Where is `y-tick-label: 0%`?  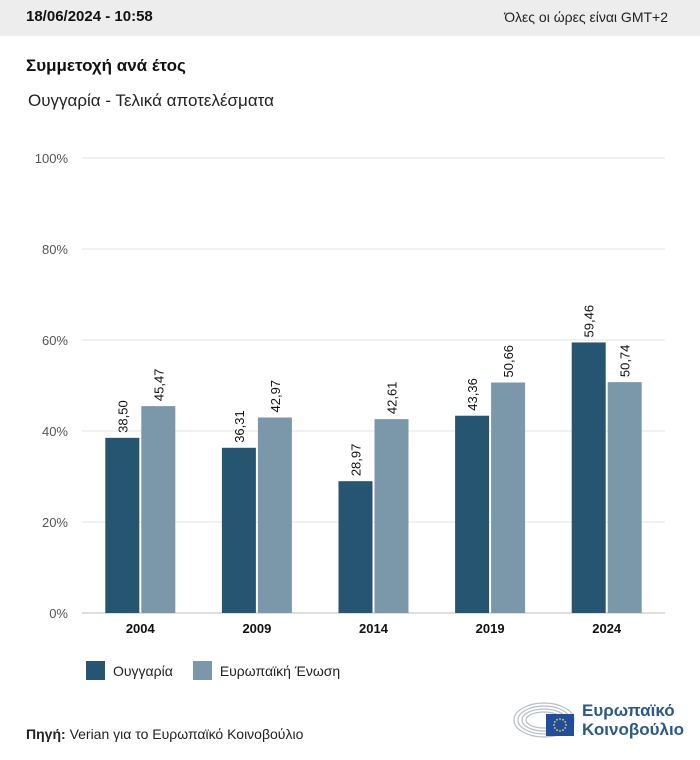
y-tick-label: 0% is located at coordinates (58, 613).